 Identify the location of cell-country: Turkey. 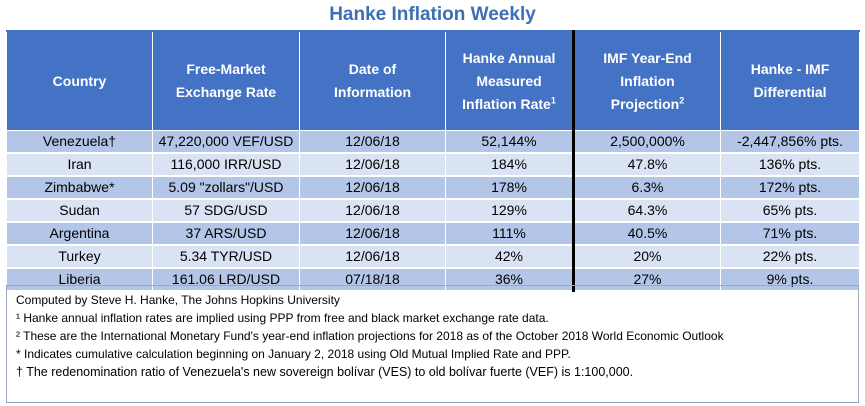
(79, 256).